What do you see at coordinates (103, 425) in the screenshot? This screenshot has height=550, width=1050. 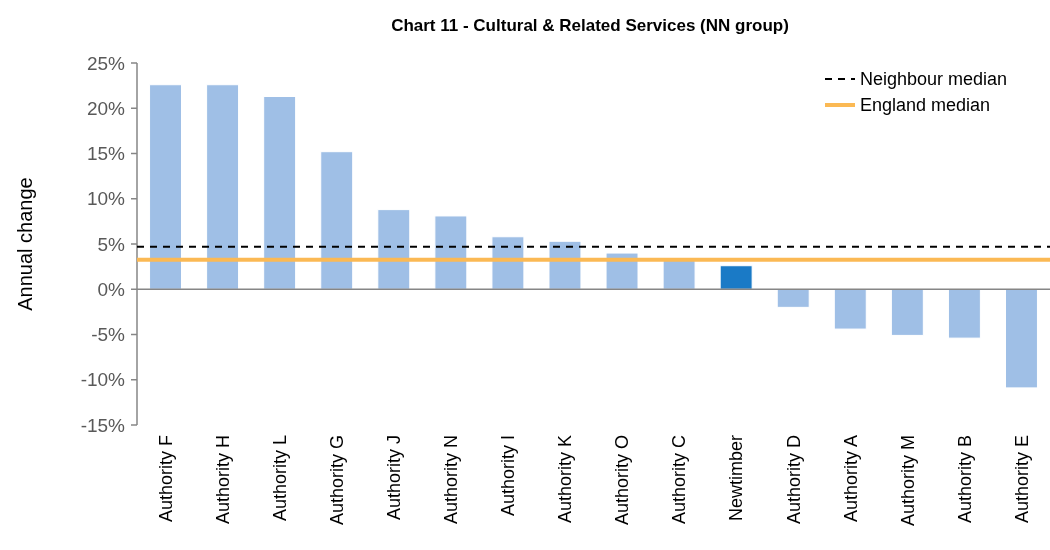 I see `y-tick-label: -15%` at bounding box center [103, 425].